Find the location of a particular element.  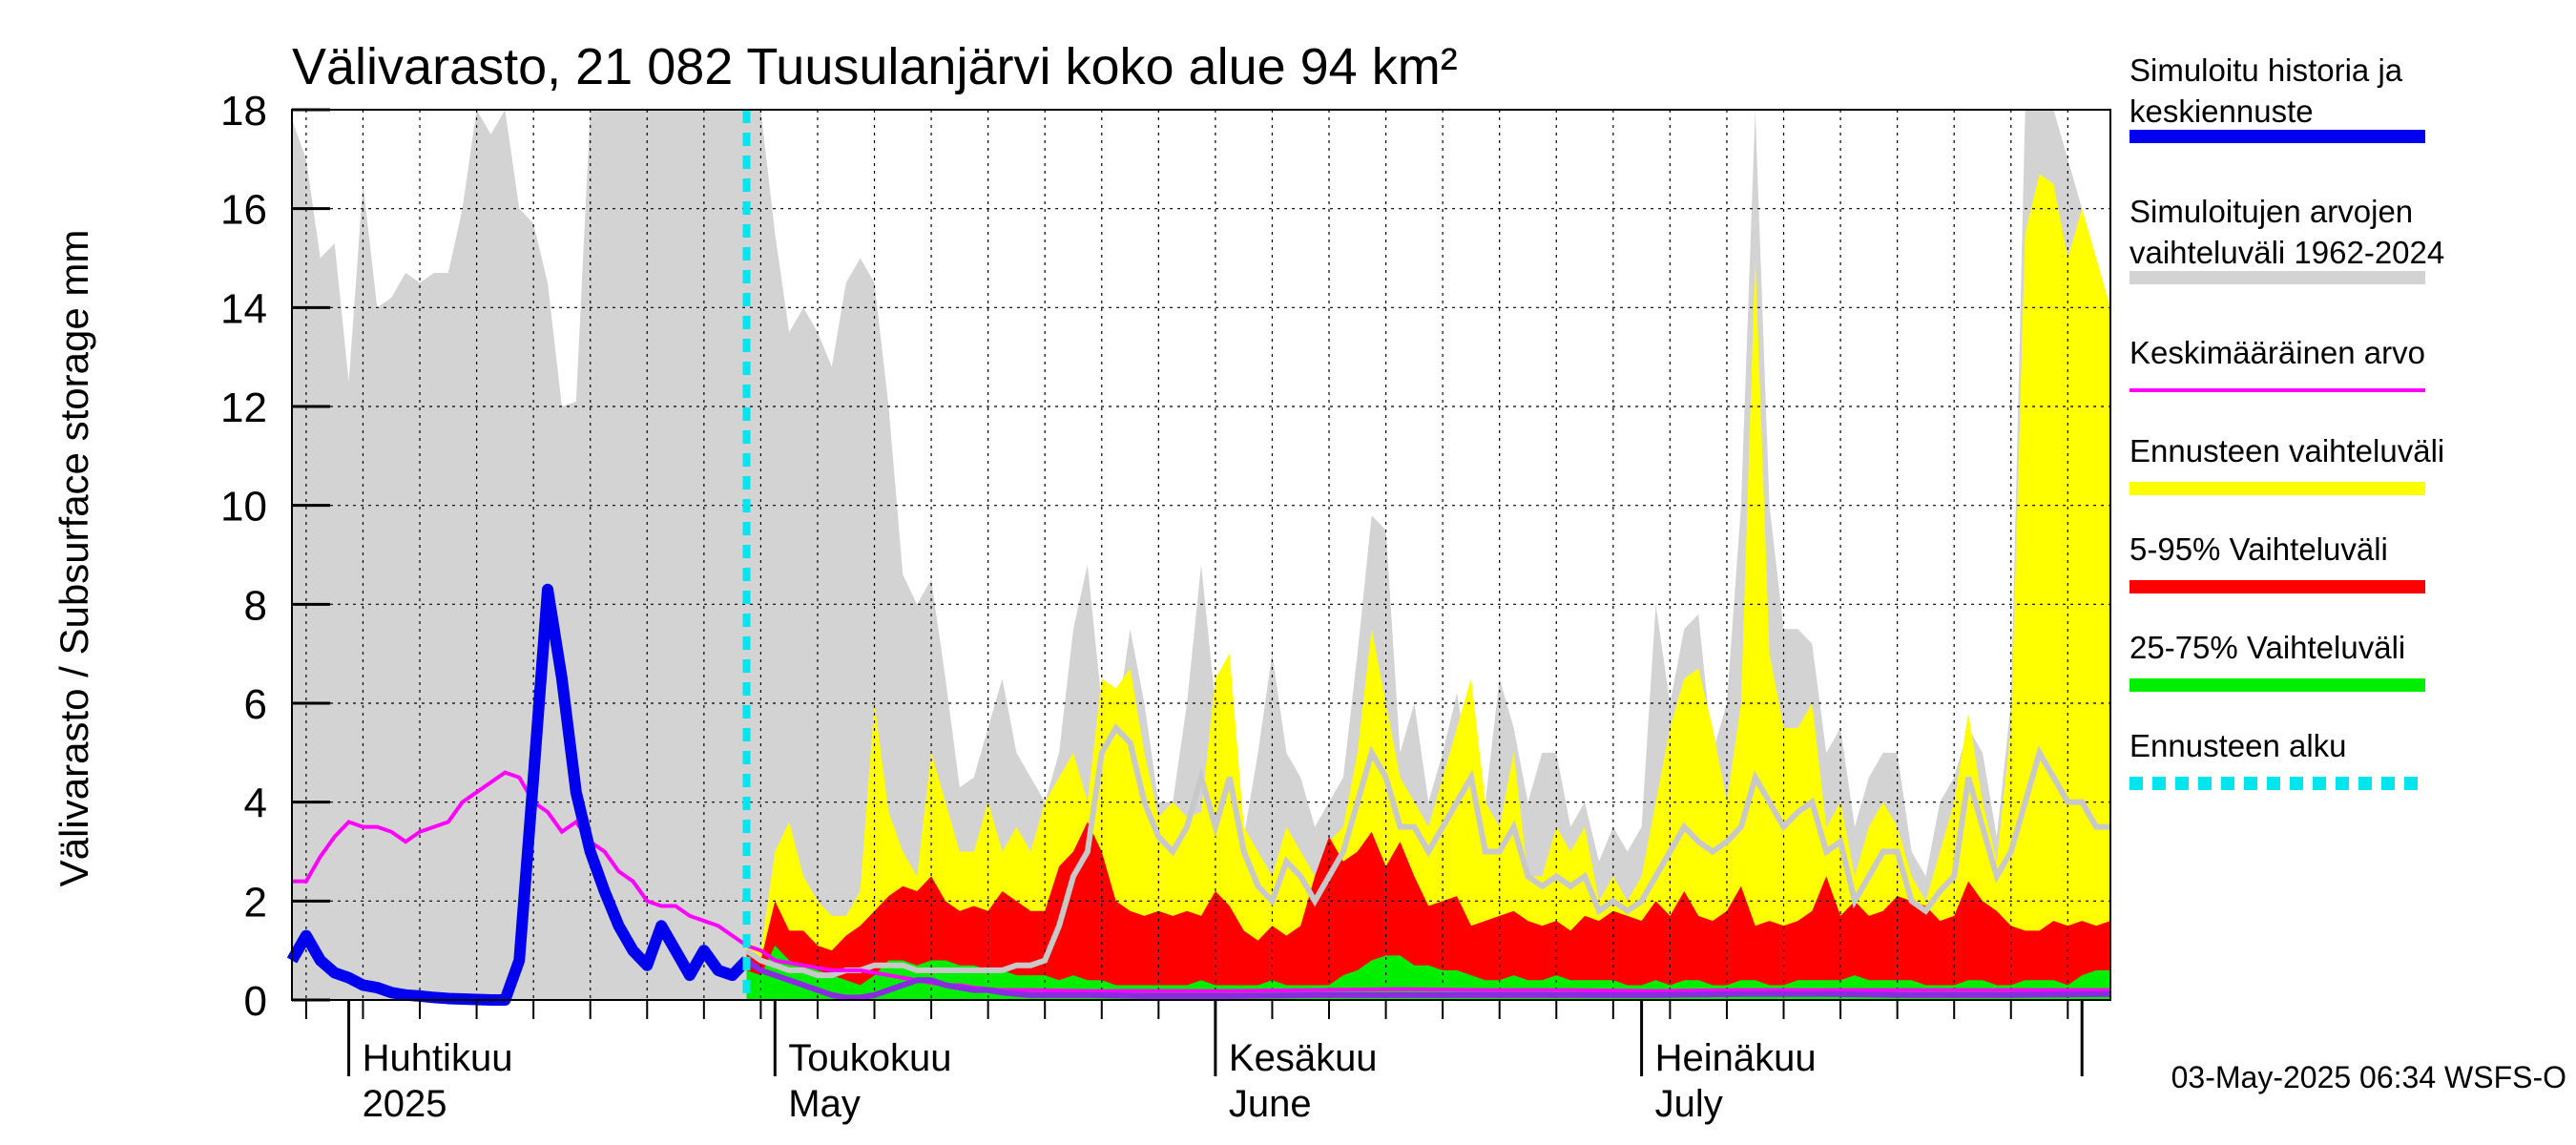

month-sublabel: 2025 is located at coordinates (405, 1104).